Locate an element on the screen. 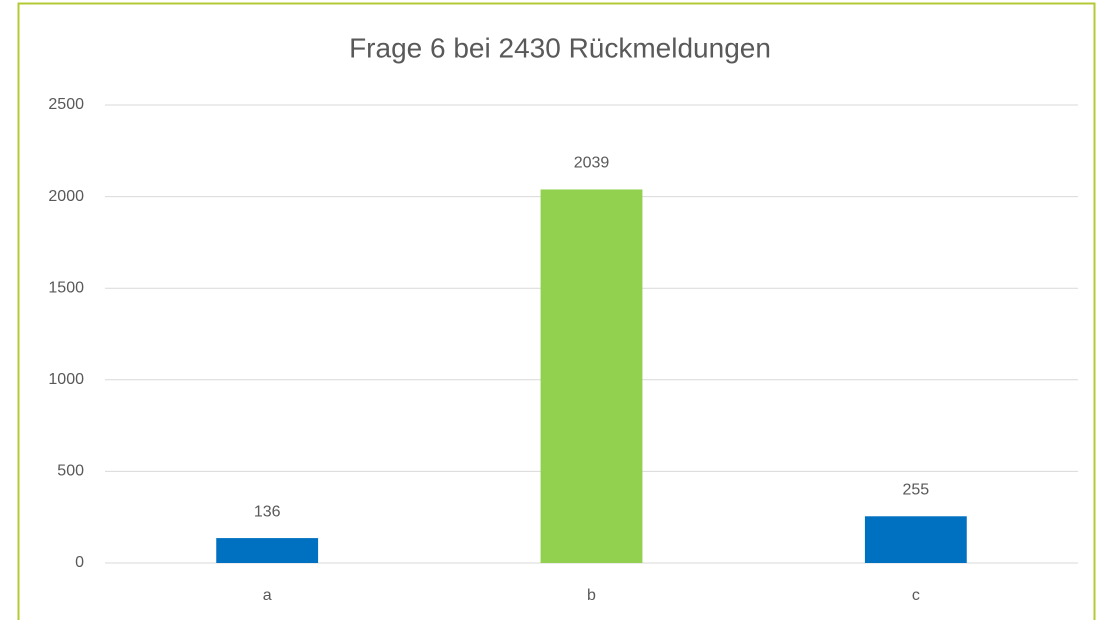 This screenshot has height=620, width=1112. chart-title: Frage 6 bei 2430 Rückmeldungen is located at coordinates (560, 47).